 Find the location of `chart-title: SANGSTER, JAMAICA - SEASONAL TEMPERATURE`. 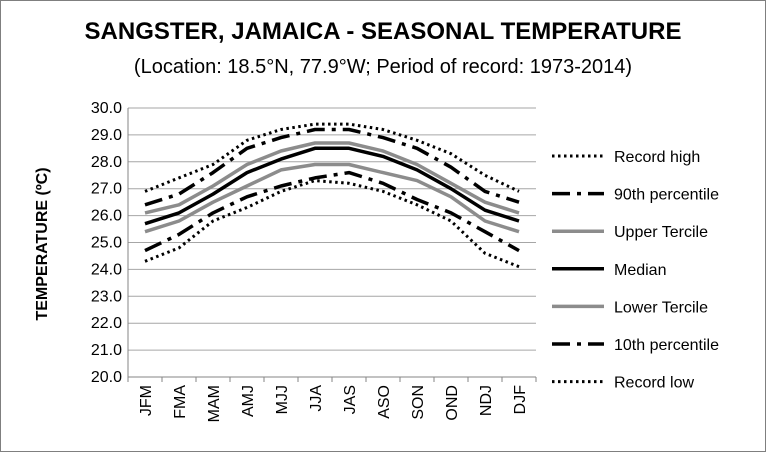

chart-title: SANGSTER, JAMAICA - SEASONAL TEMPERATURE is located at coordinates (383, 31).